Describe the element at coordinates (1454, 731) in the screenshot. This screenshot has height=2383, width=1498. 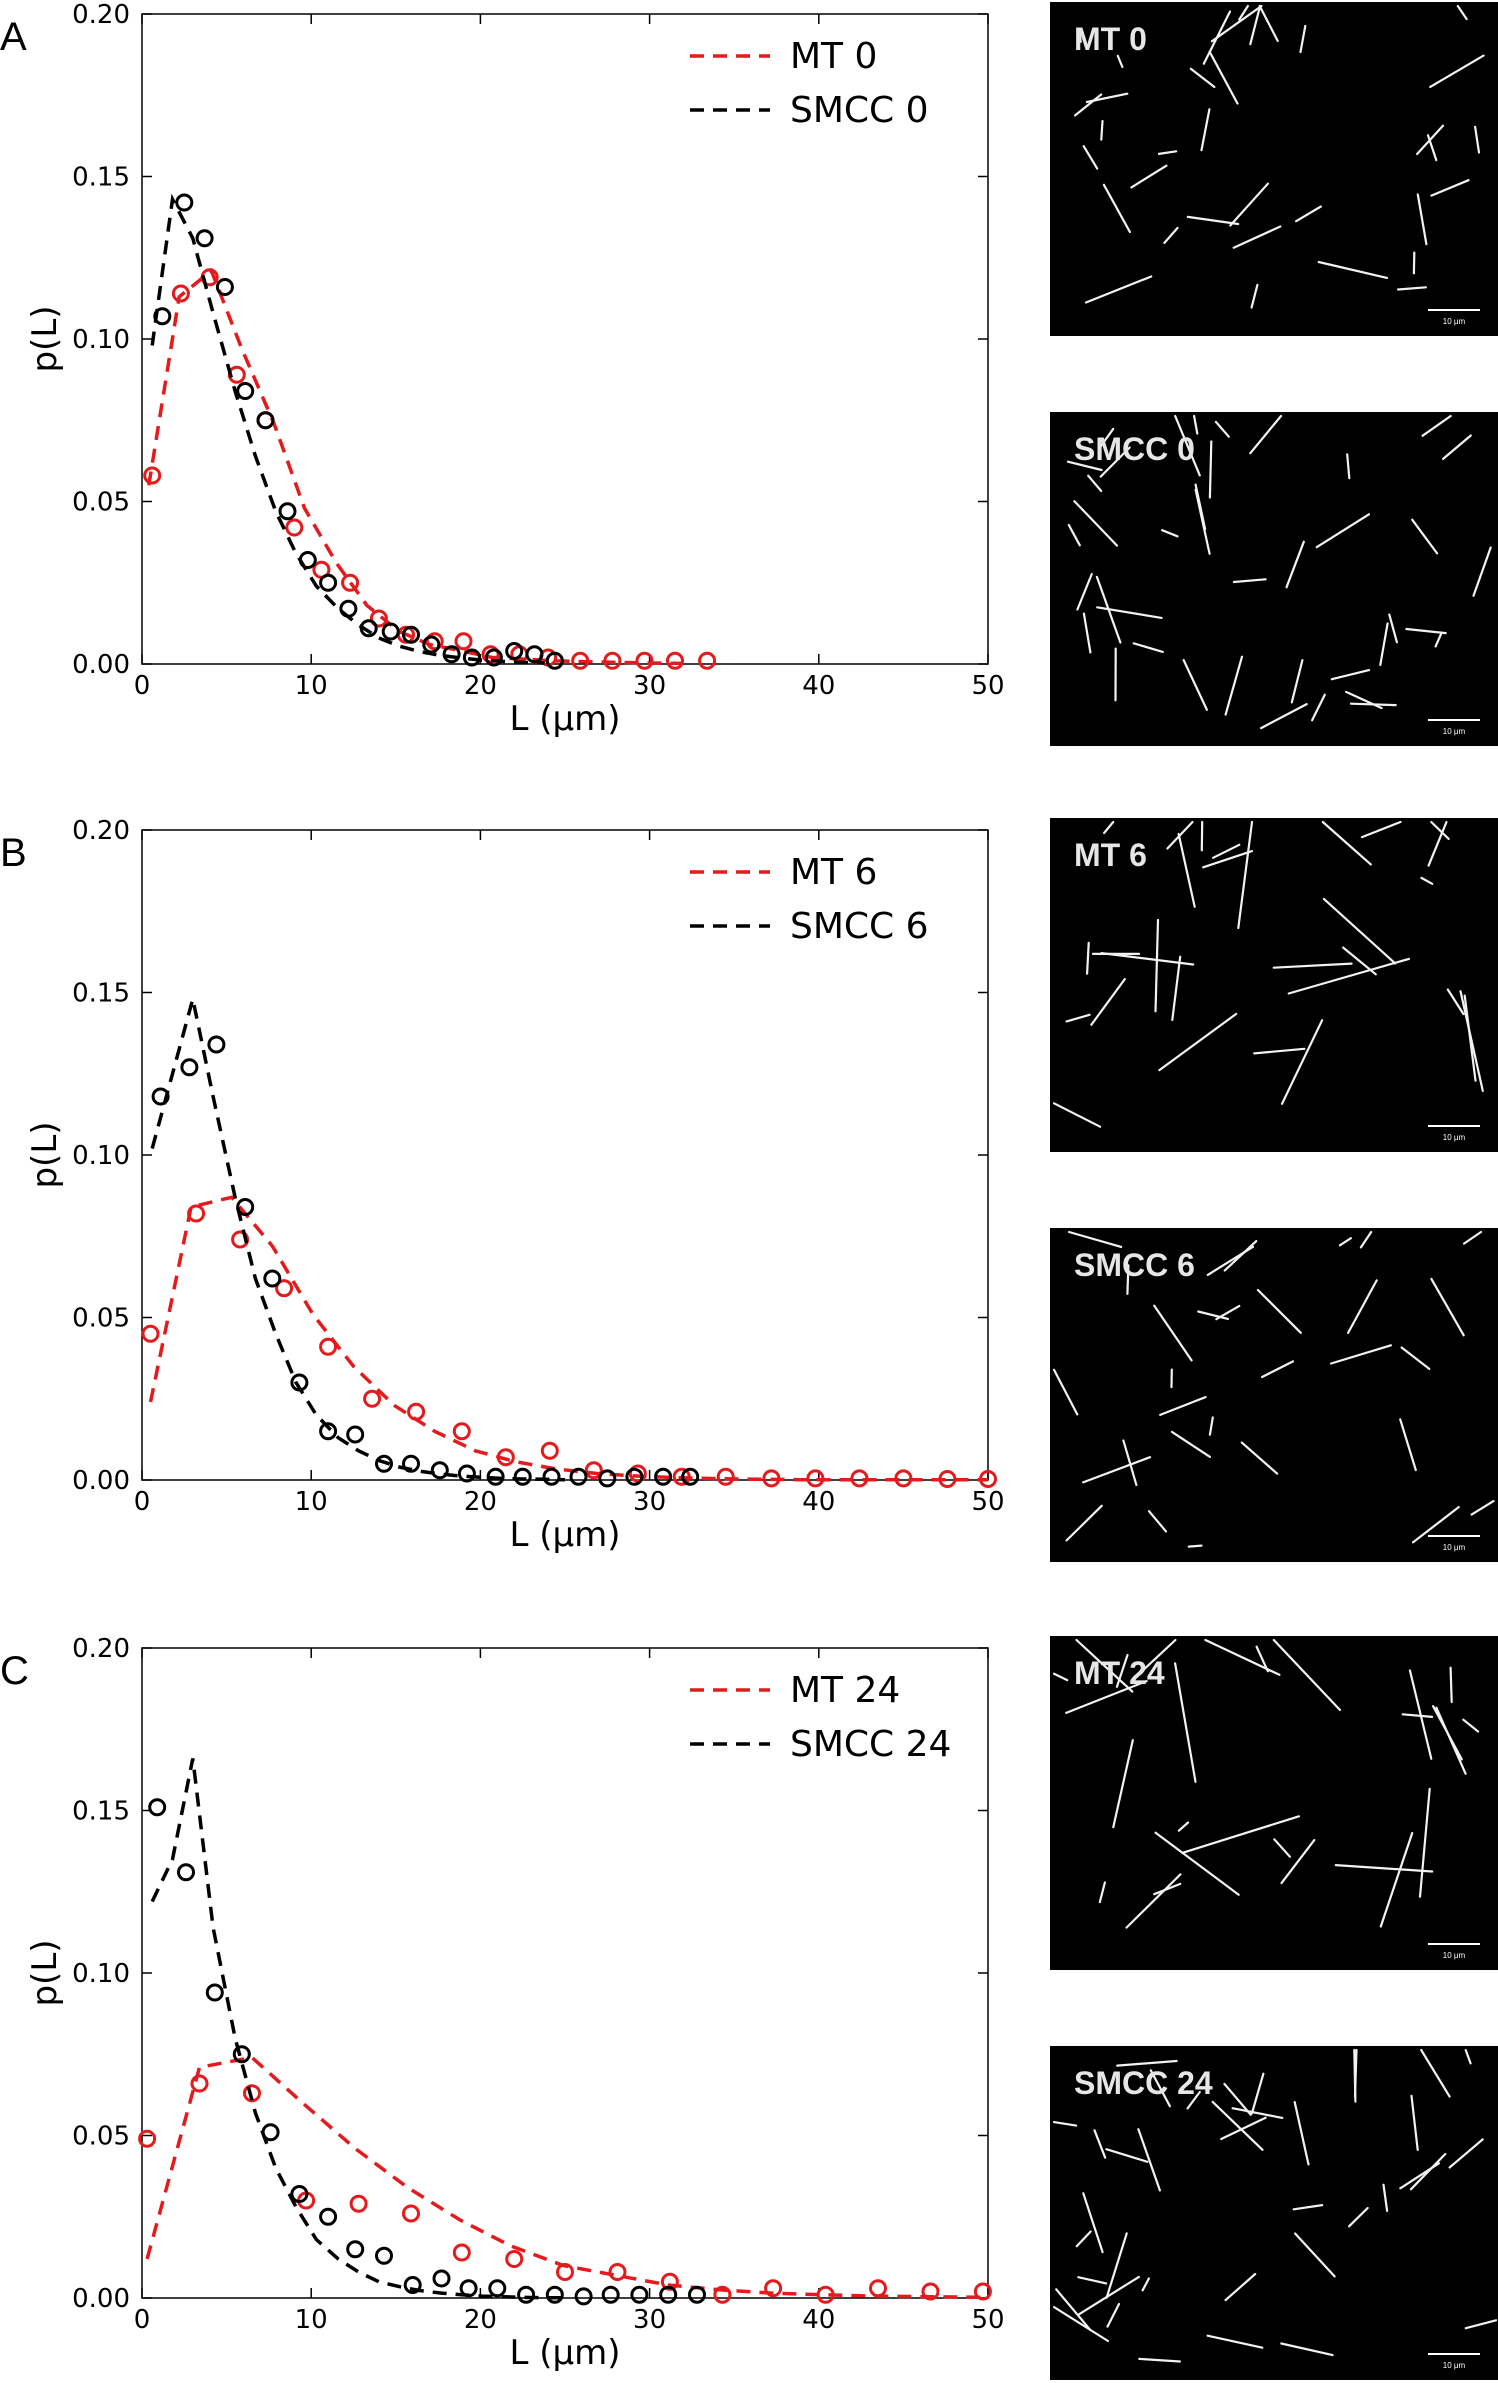
I see `scale-bar-label: 10 μm` at that location.